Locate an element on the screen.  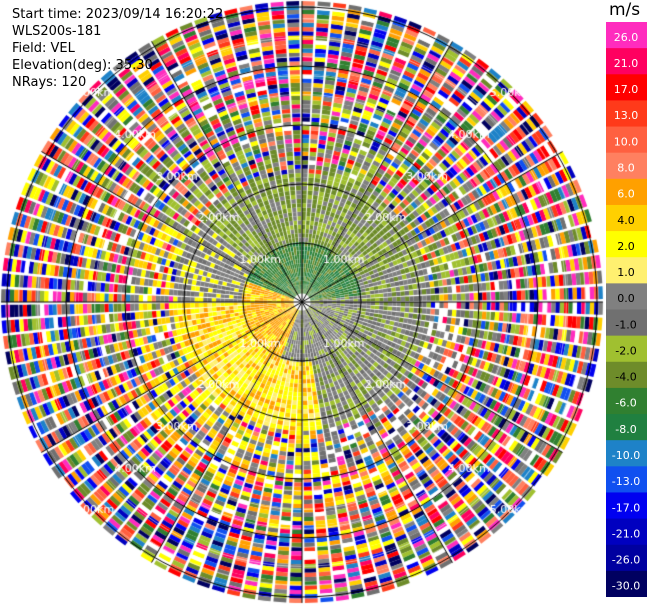
colorbar-tick-label: -6.0 is located at coordinates (625, 403).